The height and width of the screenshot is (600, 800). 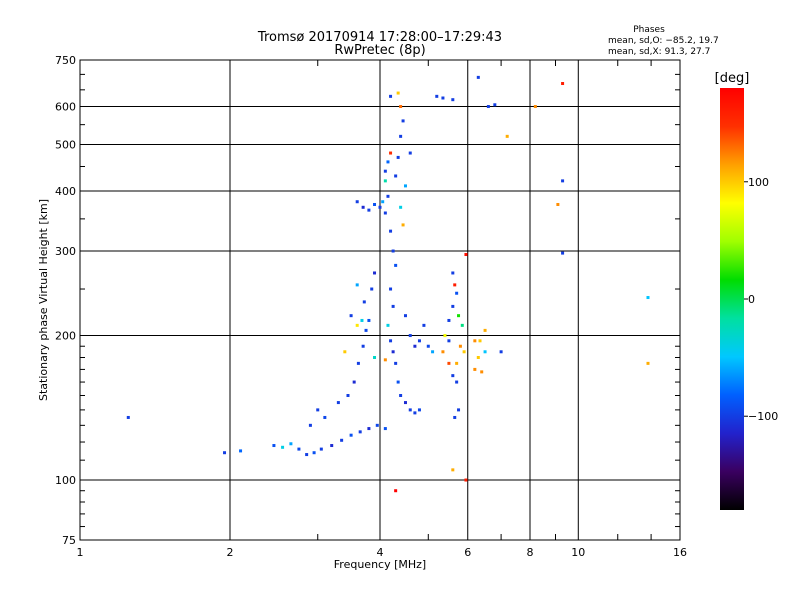 I want to click on y-tick-label: 200, so click(x=65, y=336).